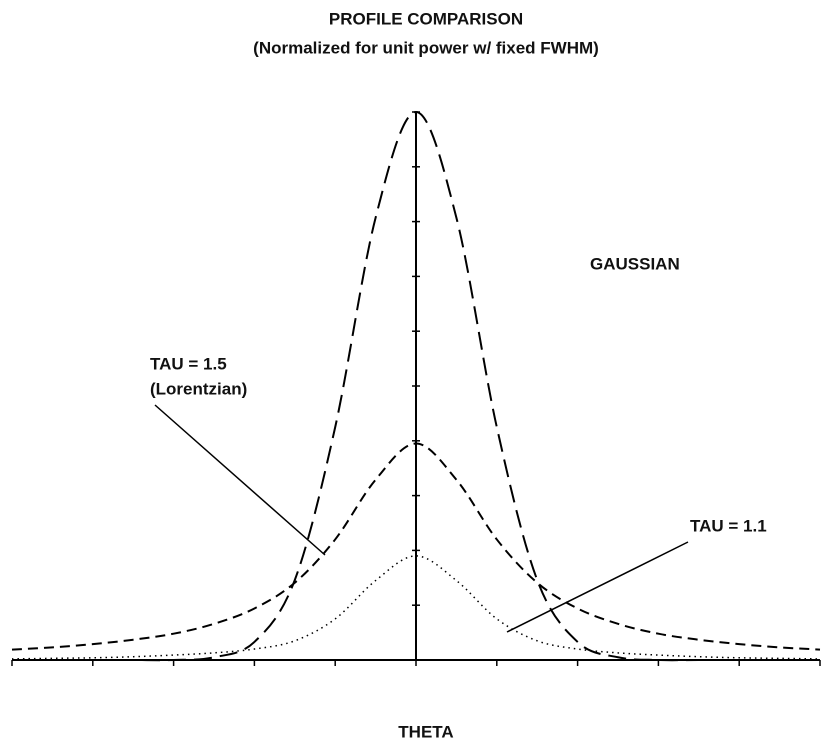  Describe the element at coordinates (188, 363) in the screenshot. I see `series-label: TAU = 1.5` at that location.